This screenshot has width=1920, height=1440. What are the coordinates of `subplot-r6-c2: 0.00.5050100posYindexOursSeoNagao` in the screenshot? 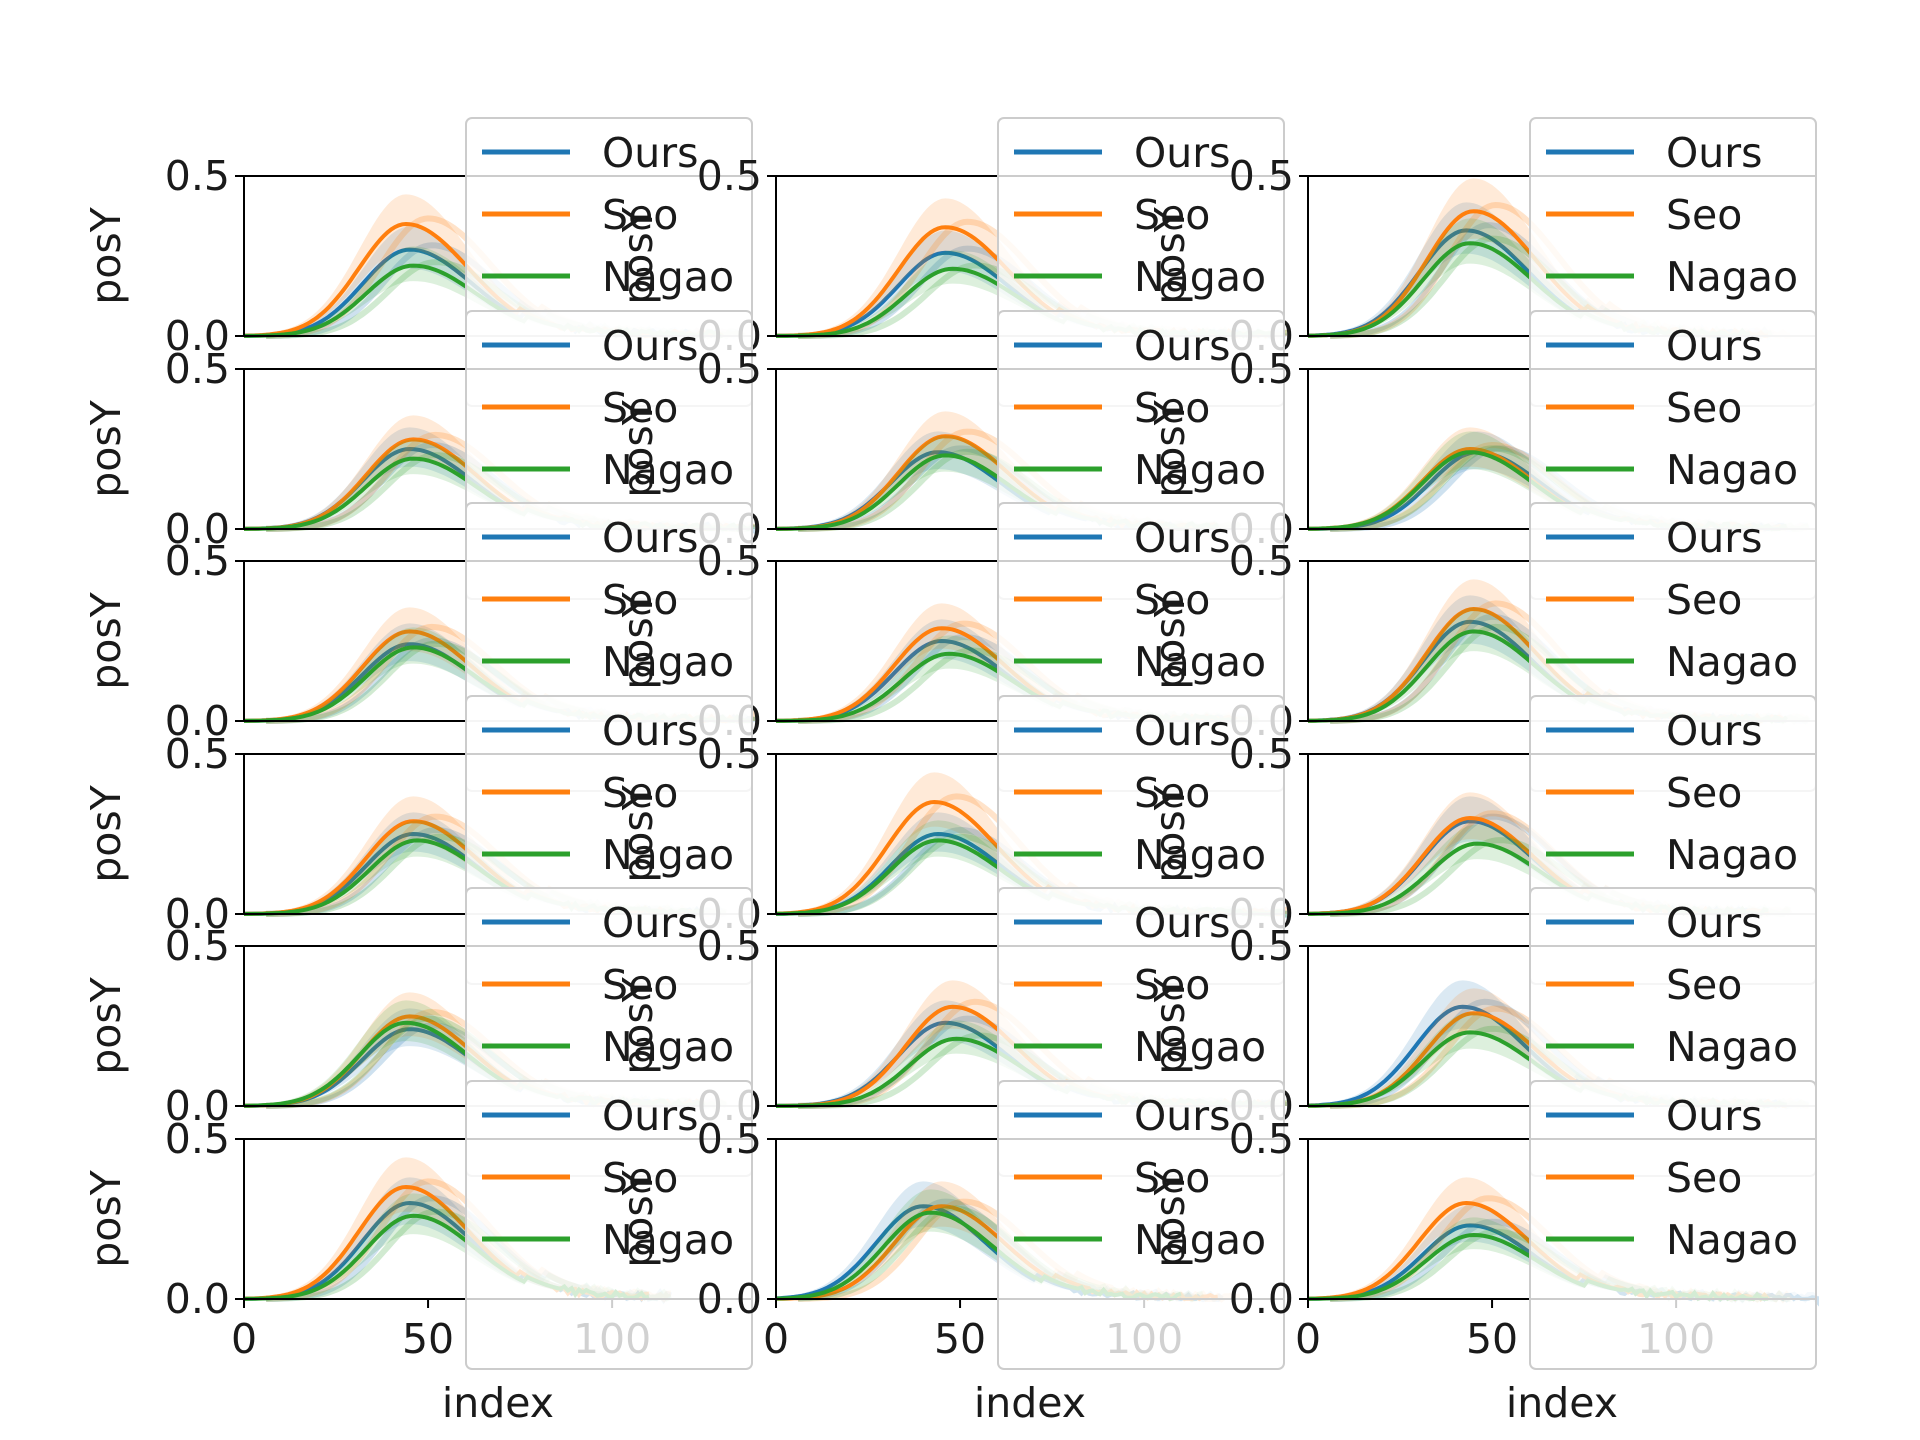 It's located at (949, 1253).